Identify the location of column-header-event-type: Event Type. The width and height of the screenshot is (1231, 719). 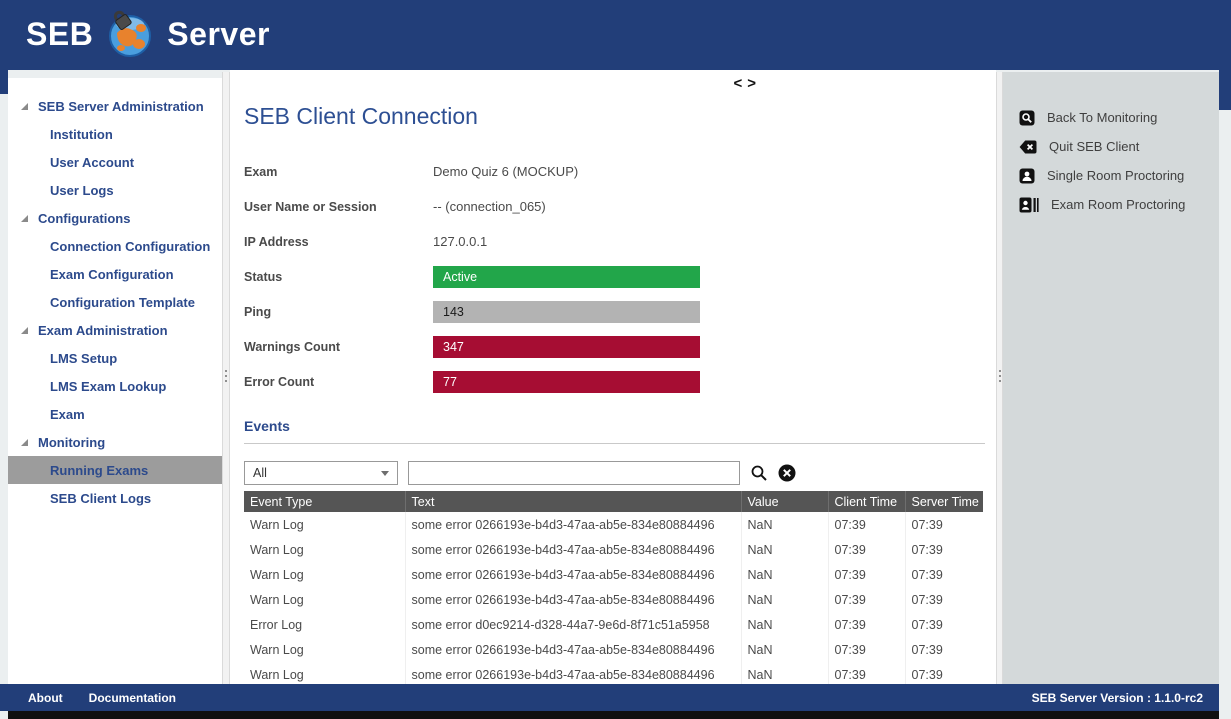
(324, 501).